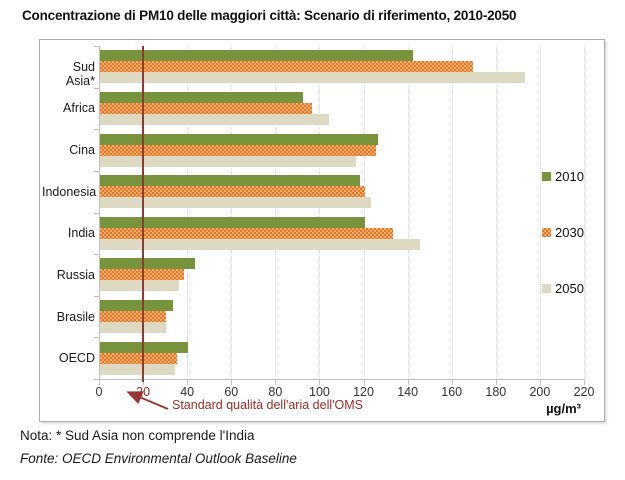  Describe the element at coordinates (319, 392) in the screenshot. I see `x-tick-label: 100` at that location.